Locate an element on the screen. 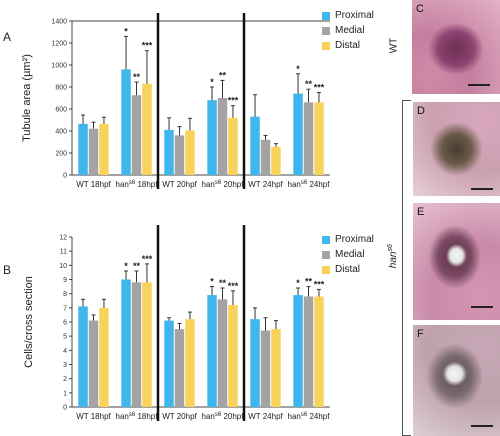  y-tick-label: 11 is located at coordinates (63, 252).